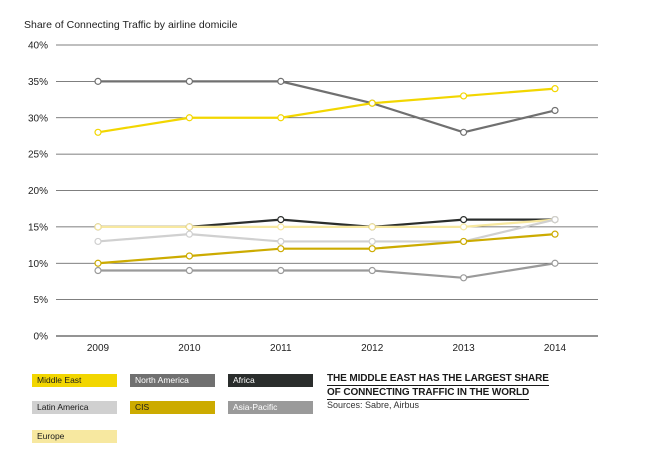  What do you see at coordinates (327, 270) in the screenshot?
I see `series-line-asia-pacific` at bounding box center [327, 270].